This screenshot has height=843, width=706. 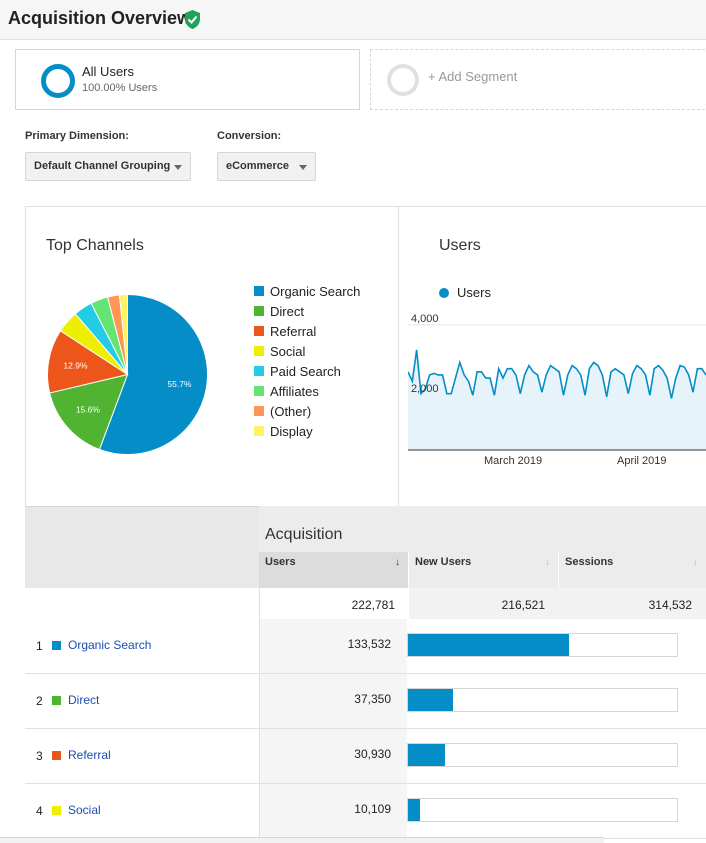 What do you see at coordinates (443, 562) in the screenshot?
I see `column-header-label: New Users` at bounding box center [443, 562].